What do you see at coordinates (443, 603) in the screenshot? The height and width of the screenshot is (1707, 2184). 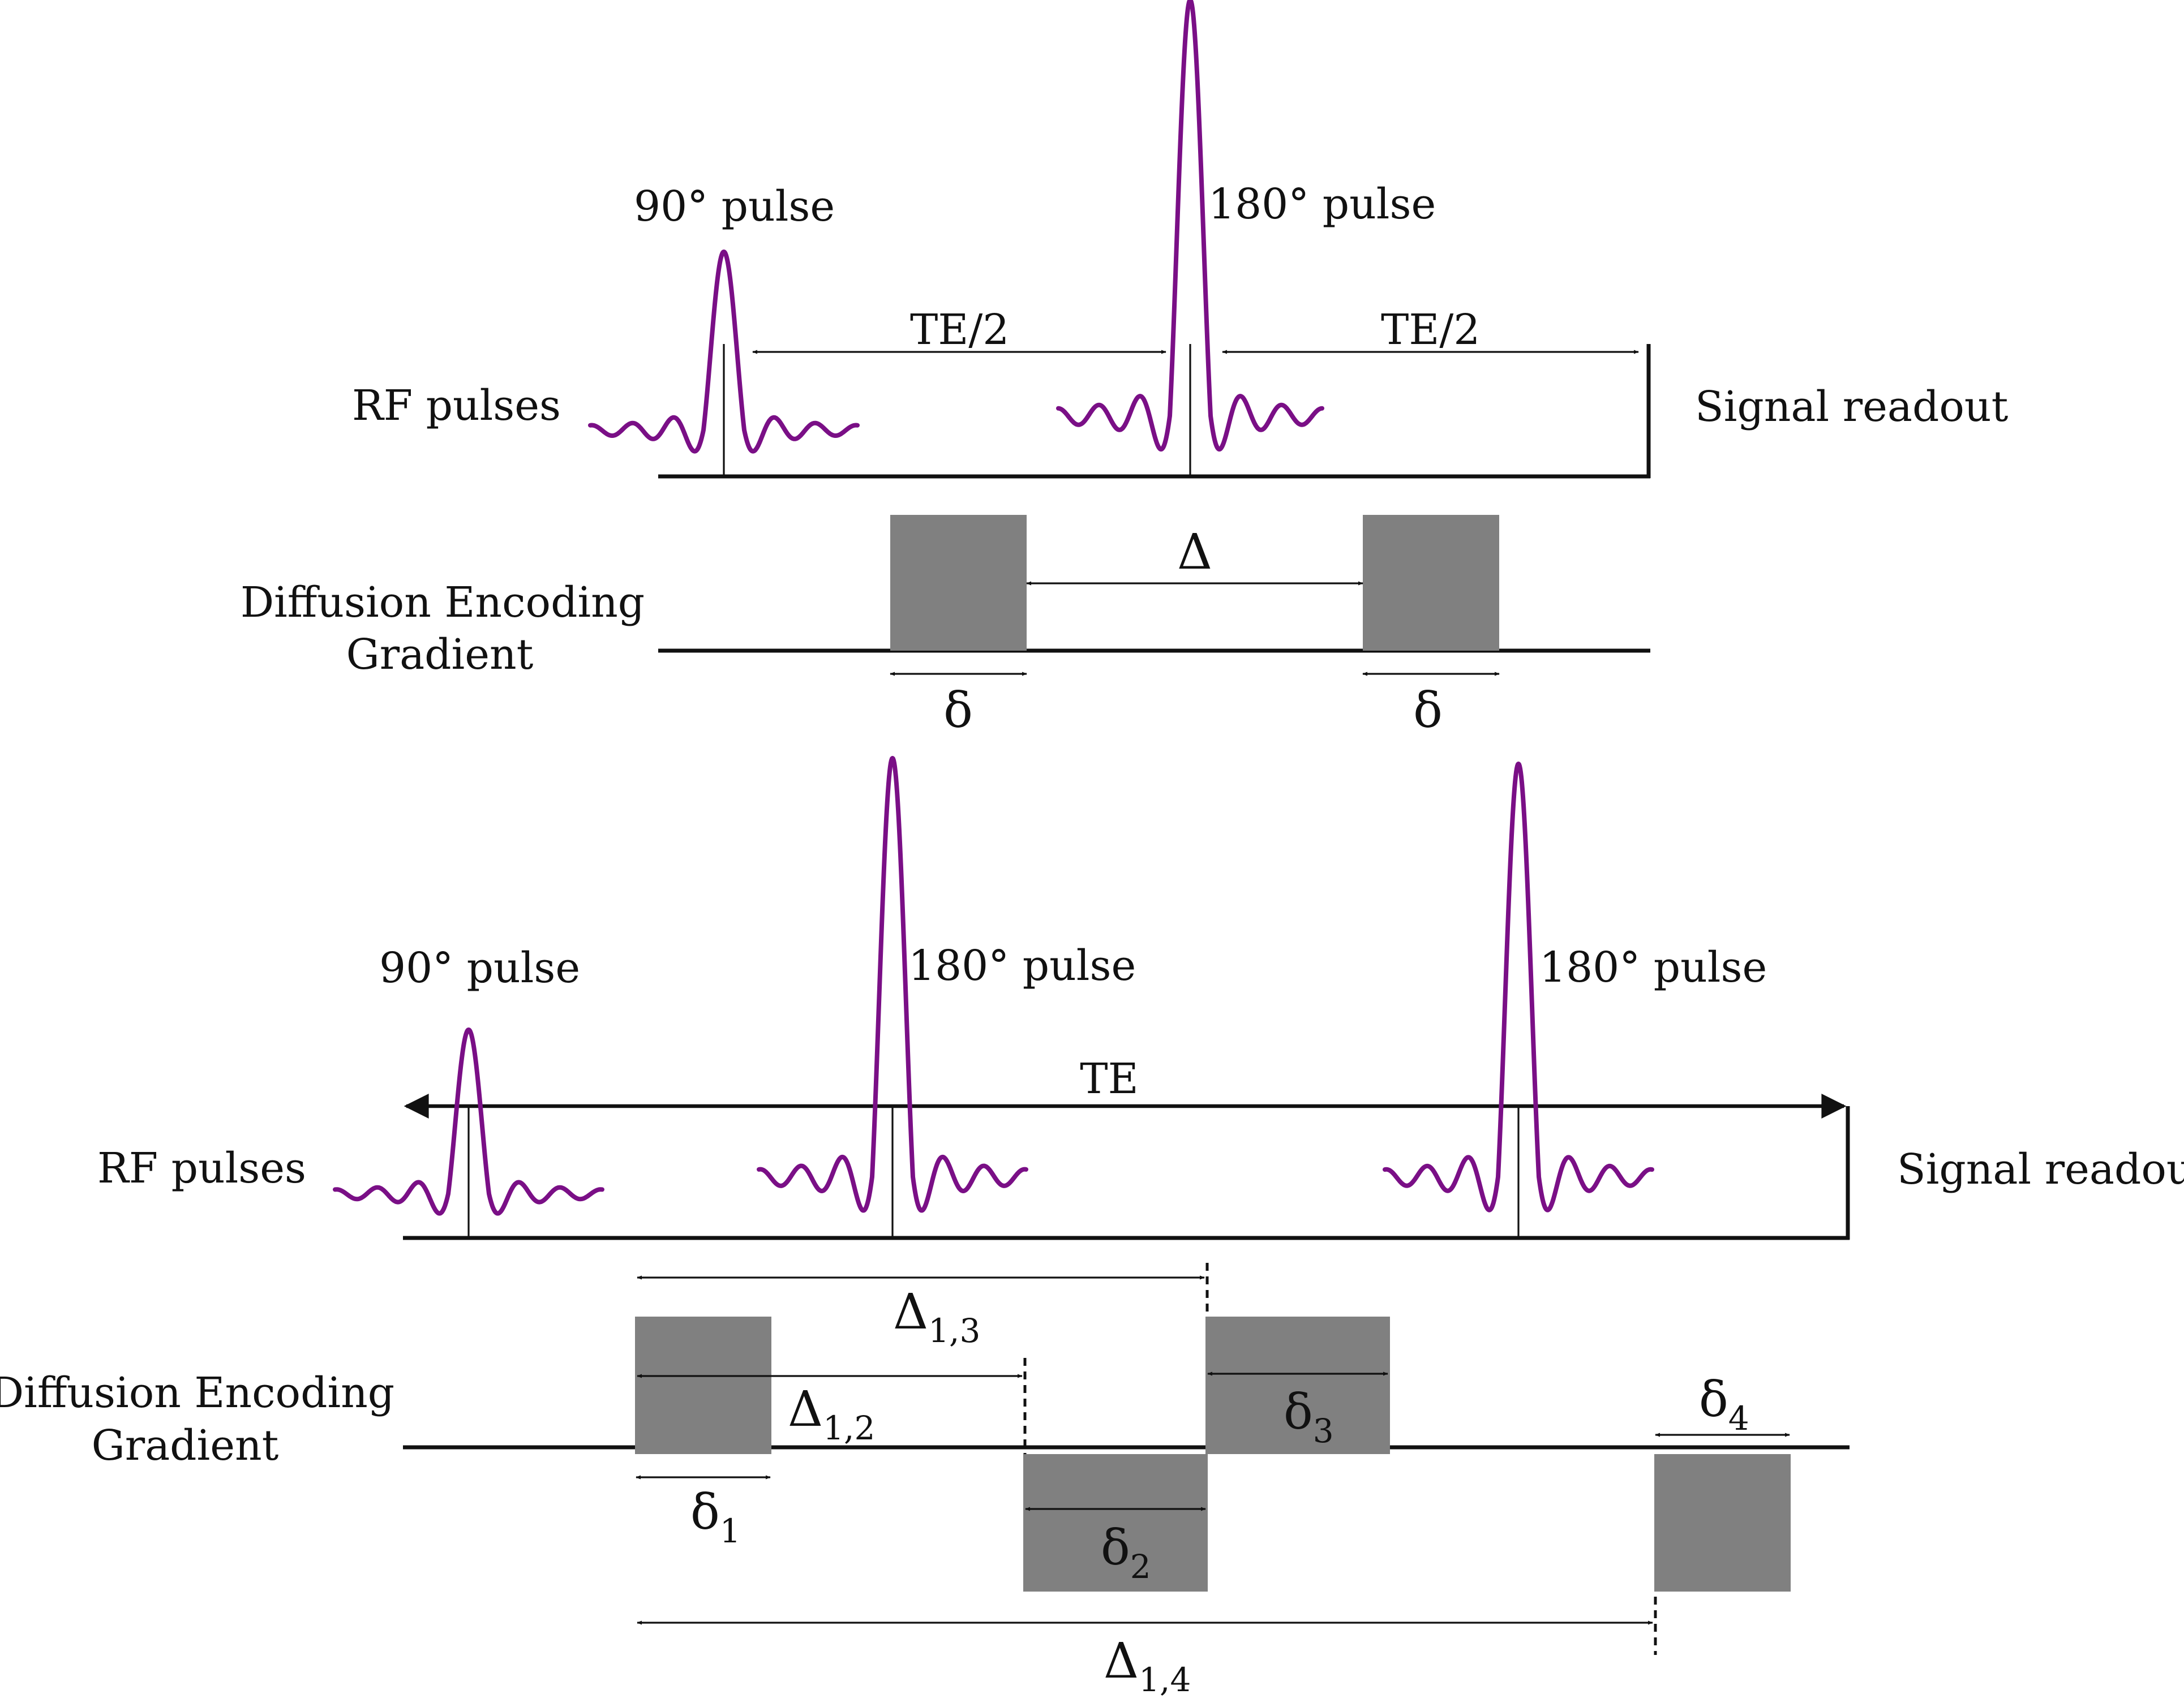 I see `top-gradient-label-line1: Diffusion Encoding` at bounding box center [443, 603].